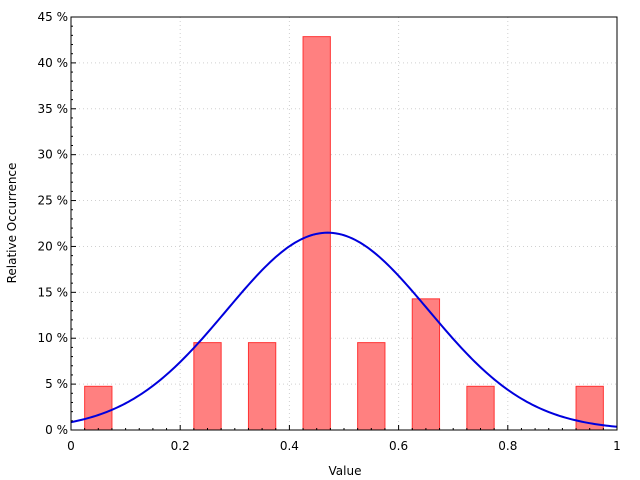  I want to click on x-tick-label: 0, so click(71, 446).